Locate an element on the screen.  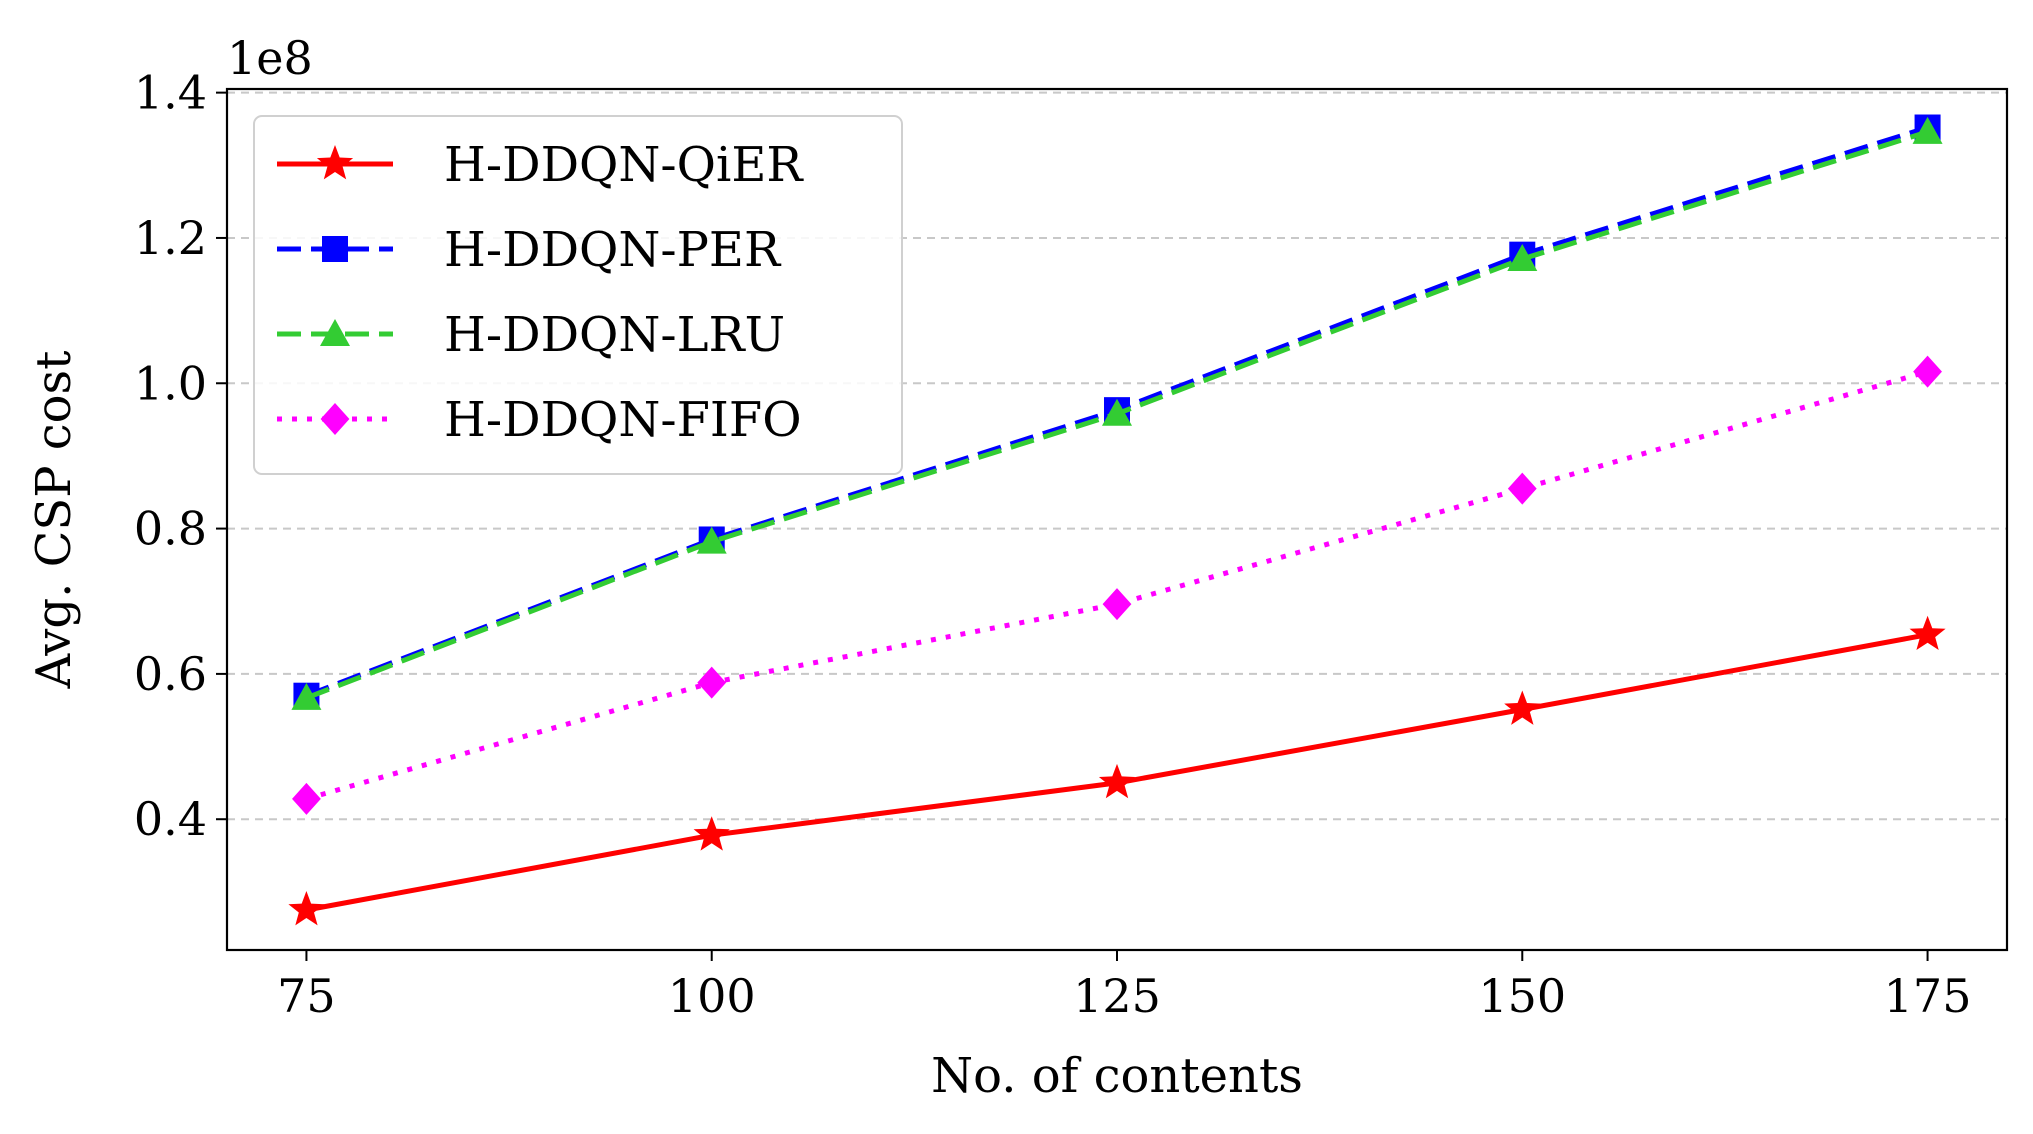
legend-entry: H-DDQN-PER is located at coordinates (529, 250).